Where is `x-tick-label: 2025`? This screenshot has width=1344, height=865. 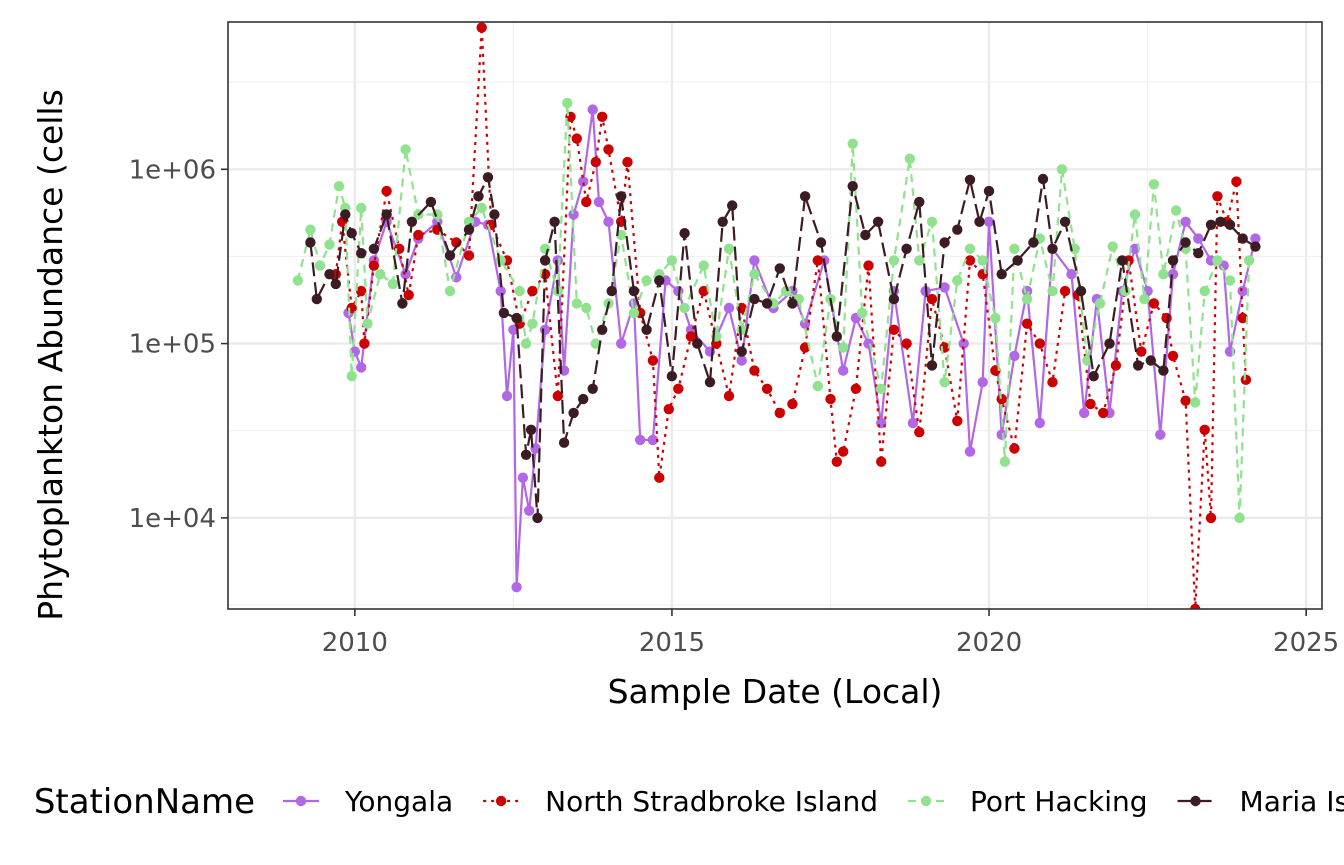 x-tick-label: 2025 is located at coordinates (1306, 643).